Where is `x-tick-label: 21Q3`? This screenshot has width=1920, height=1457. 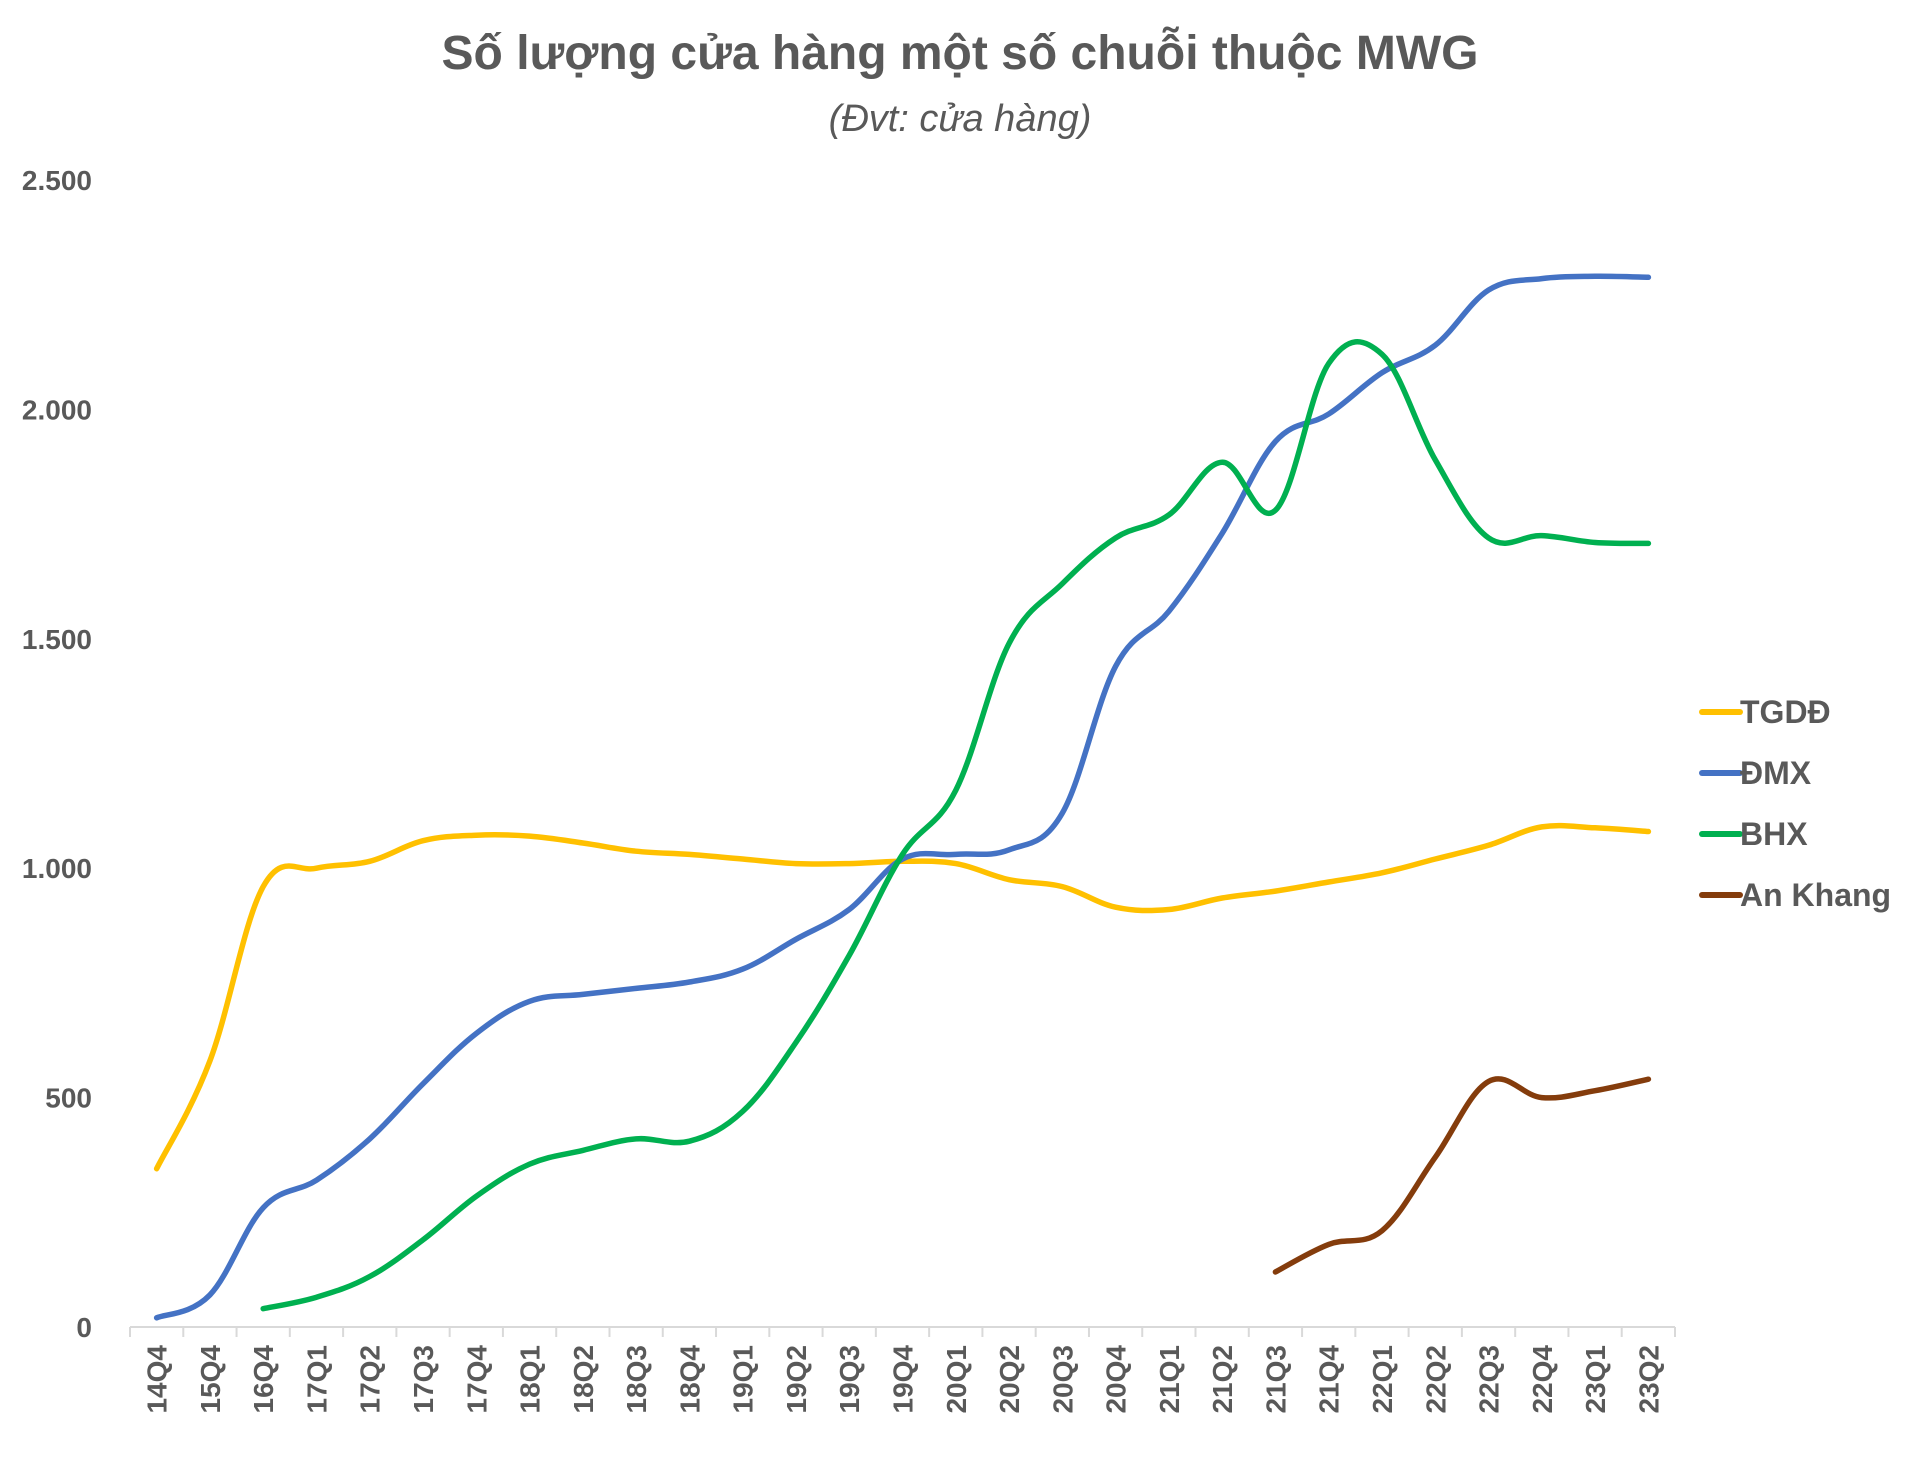 x-tick-label: 21Q3 is located at coordinates (1275, 1379).